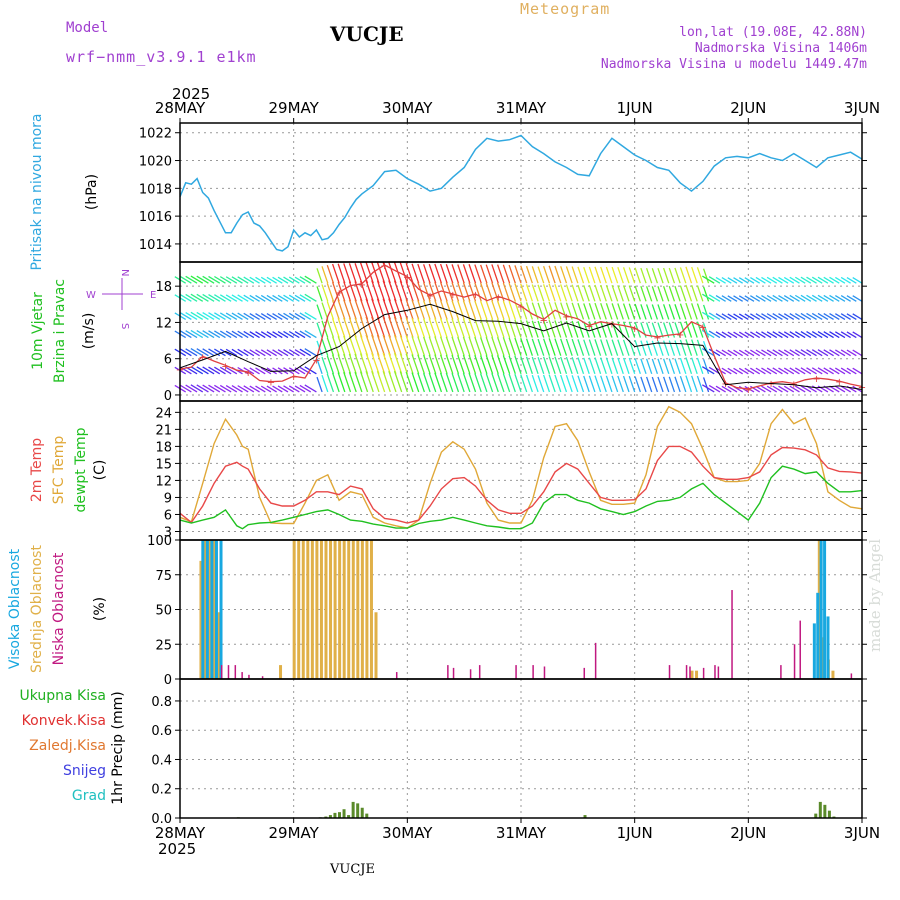 The image size is (900, 900). Describe the element at coordinates (155, 189) in the screenshot. I see `y-tick-label: 1018` at that location.